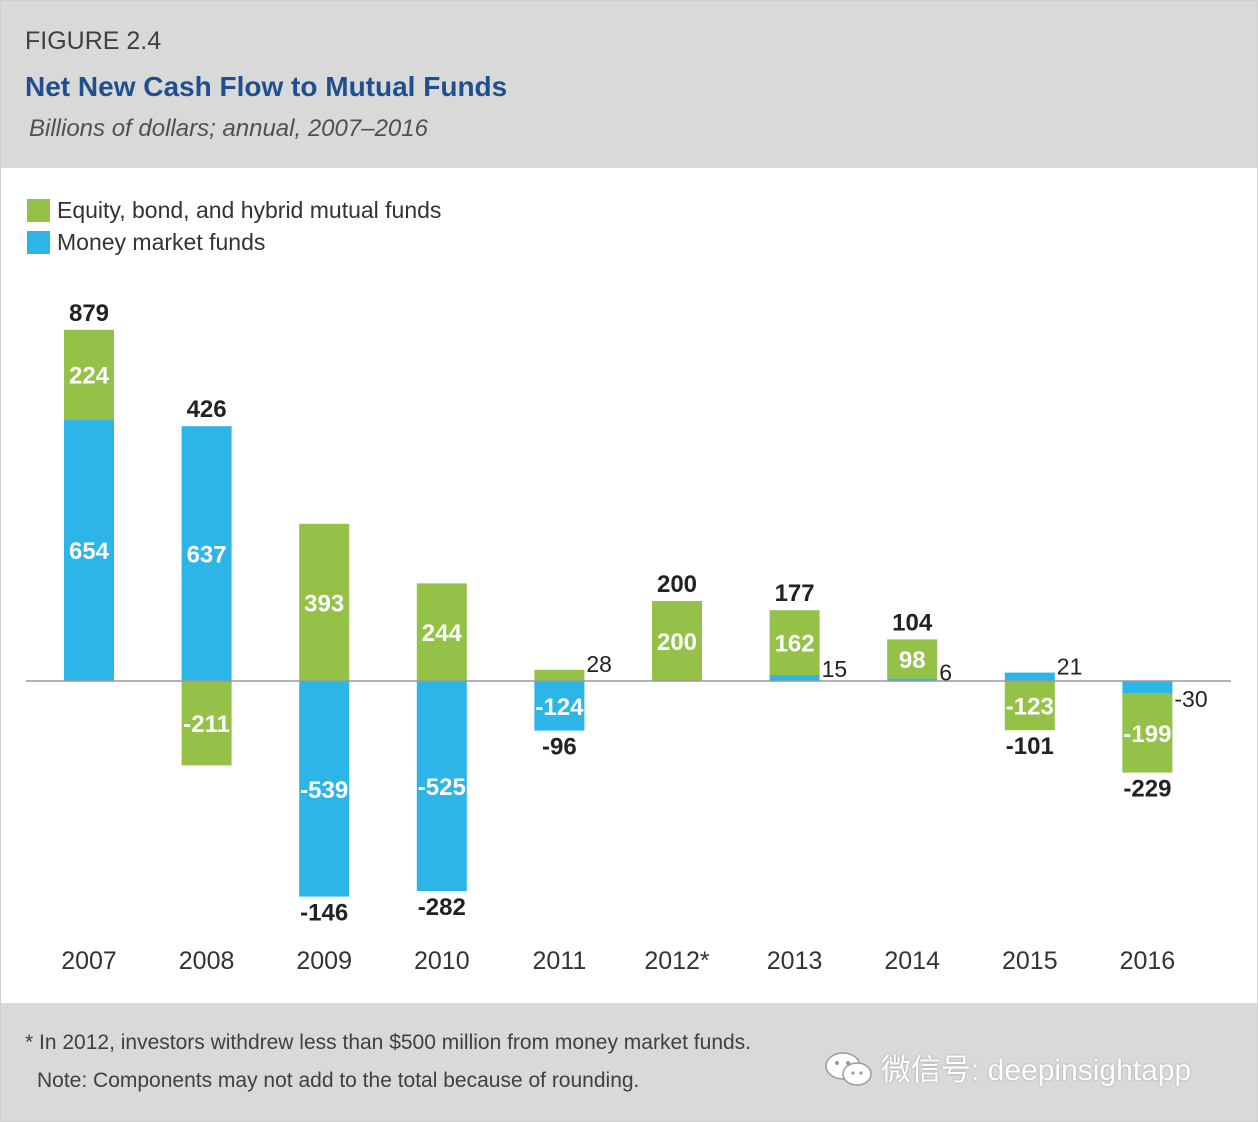 This screenshot has width=1258, height=1122. What do you see at coordinates (835, 669) in the screenshot?
I see `data-label: 15` at bounding box center [835, 669].